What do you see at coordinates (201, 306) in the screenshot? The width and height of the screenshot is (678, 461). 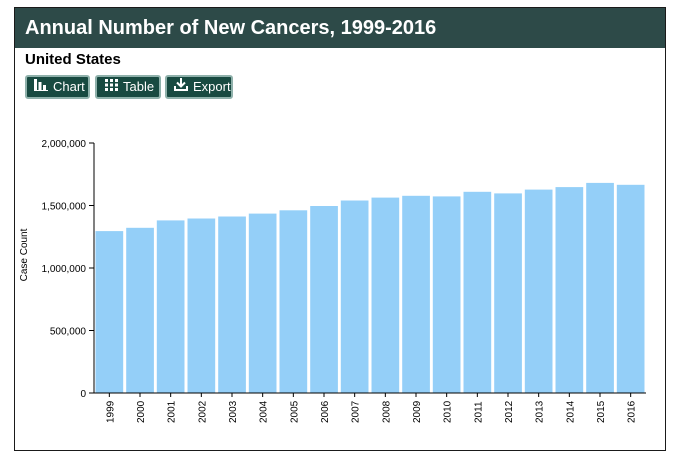 I see `bar-2002` at bounding box center [201, 306].